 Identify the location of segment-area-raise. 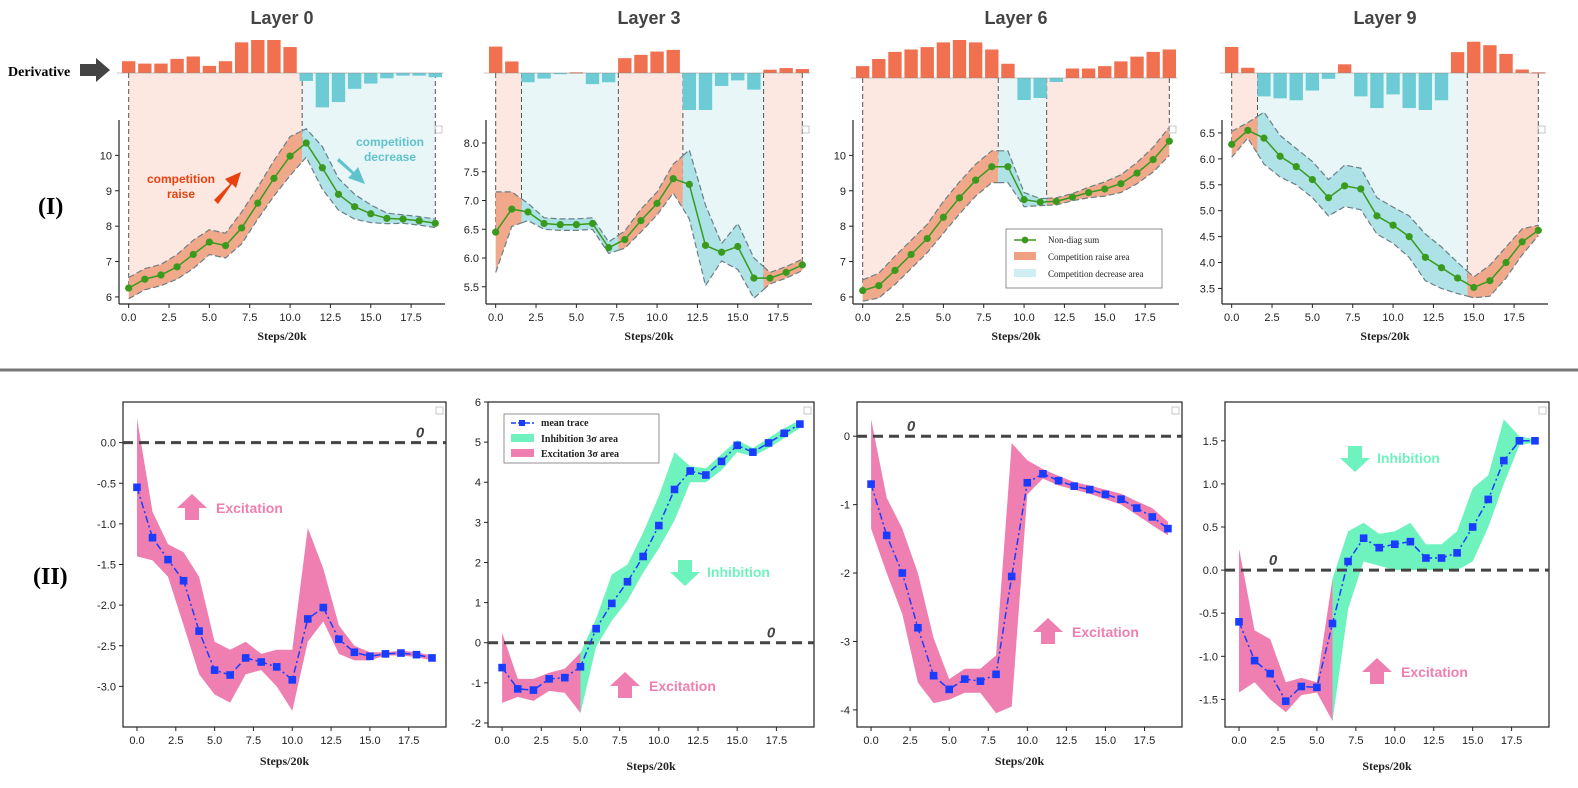
(930, 184).